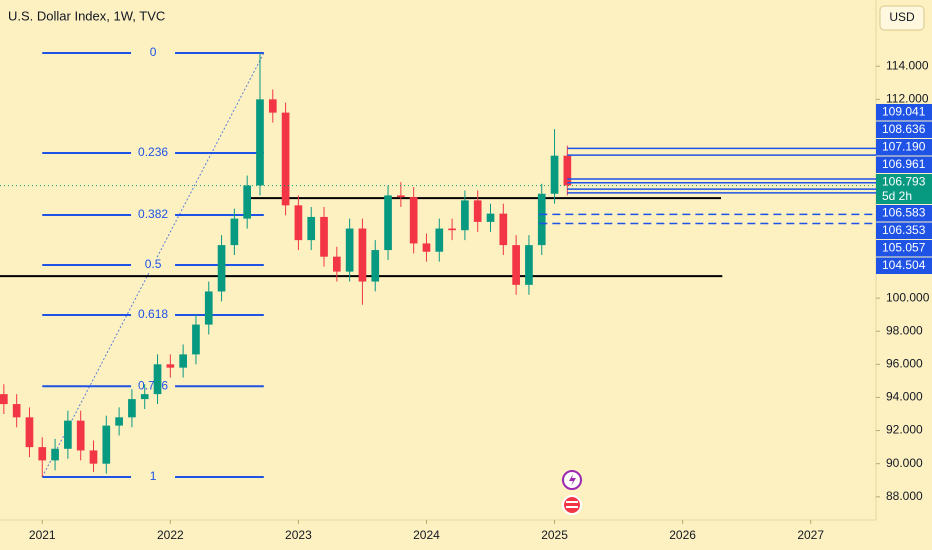  I want to click on fib-level-label: 0.382, so click(153, 214).